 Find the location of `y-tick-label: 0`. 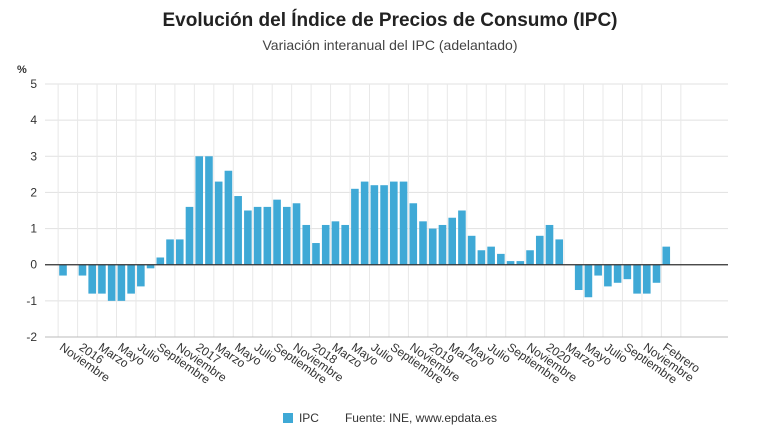

y-tick-label: 0 is located at coordinates (33, 265).